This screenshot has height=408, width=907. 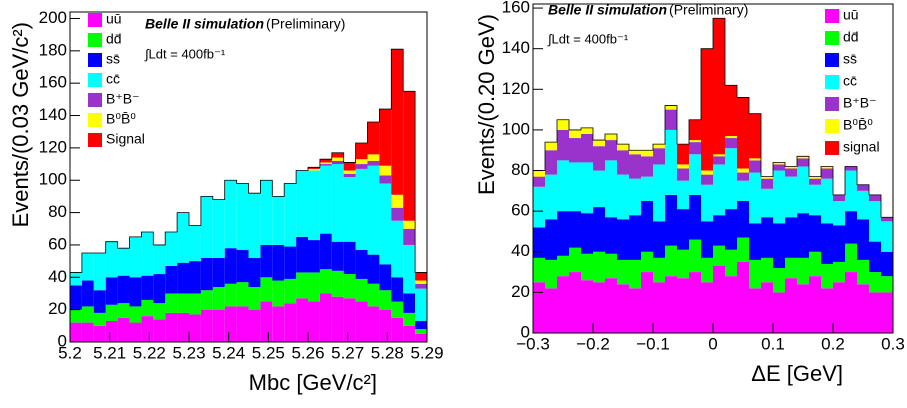 I want to click on y-tick-label: 40, so click(x=57, y=276).